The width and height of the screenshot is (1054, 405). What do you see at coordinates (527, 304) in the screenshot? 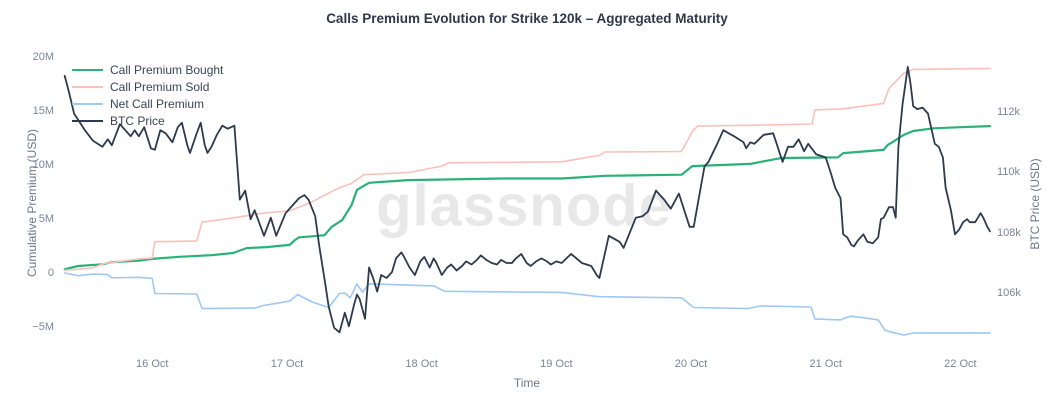
I see `series-line-net-call-premium` at bounding box center [527, 304].